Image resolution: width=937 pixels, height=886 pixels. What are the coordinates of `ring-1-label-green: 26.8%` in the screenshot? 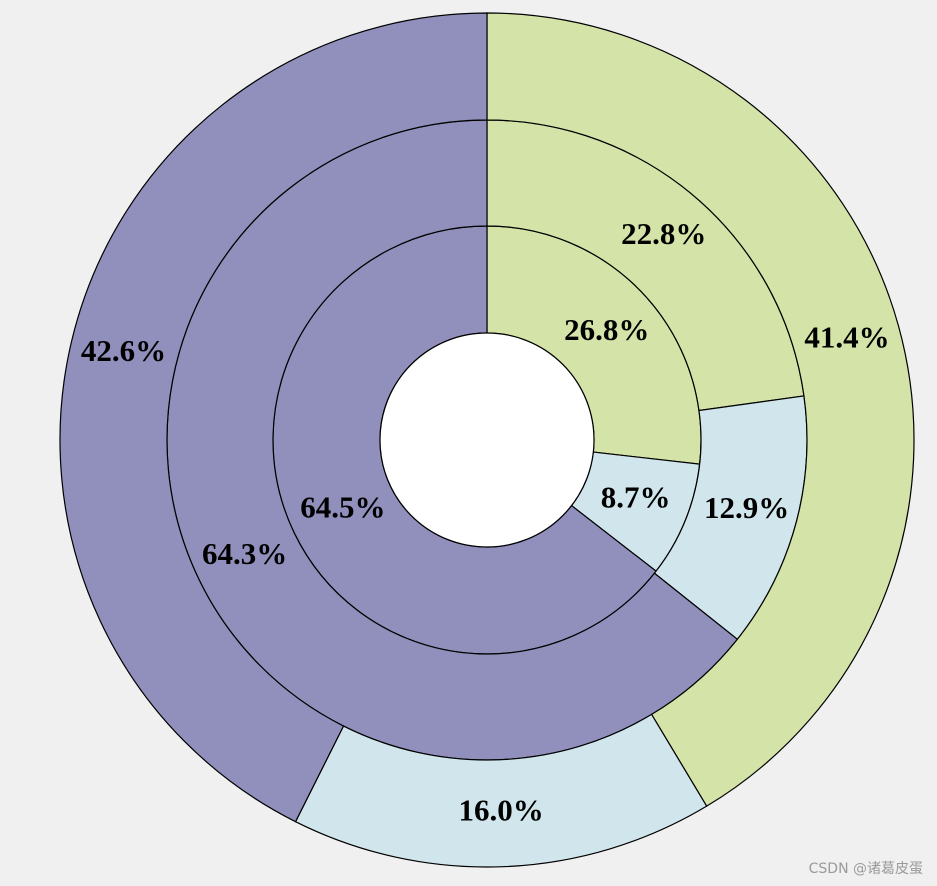 It's located at (606, 329).